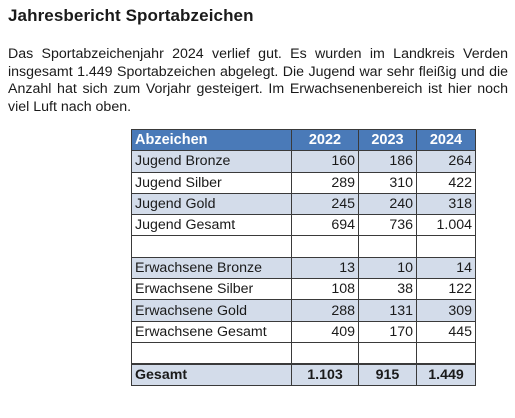 The image size is (515, 418). What do you see at coordinates (387, 310) in the screenshot?
I see `cell-2023: 131` at bounding box center [387, 310].